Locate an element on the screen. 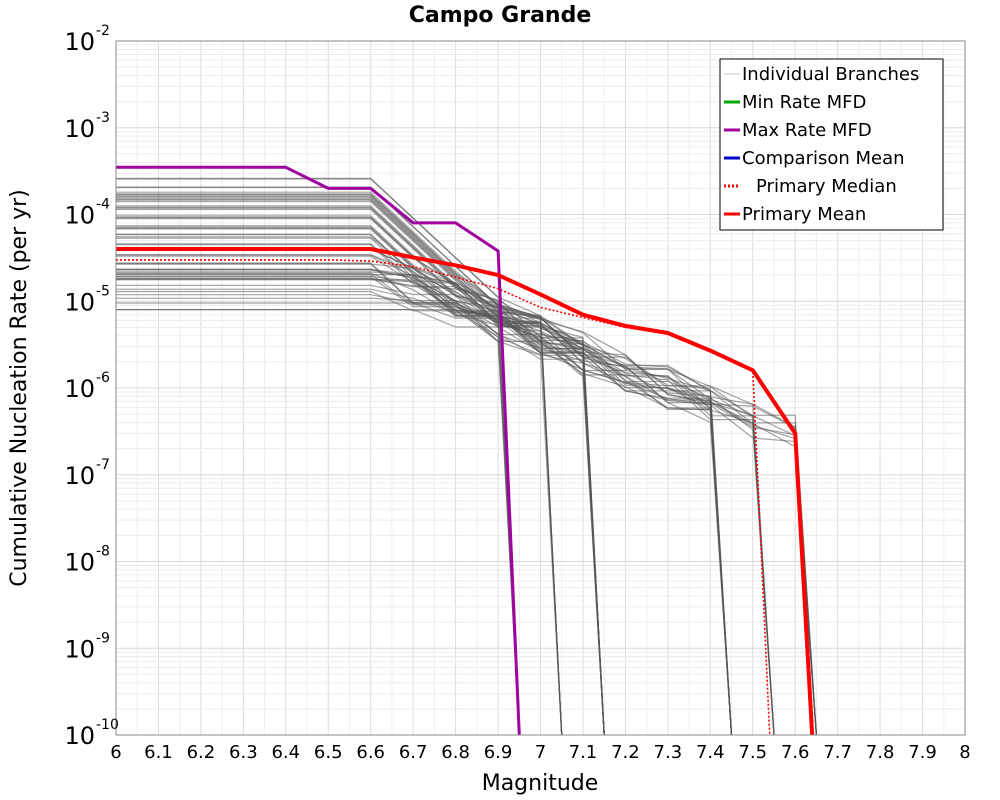  y-tick-exponent: -3 is located at coordinates (103, 118).